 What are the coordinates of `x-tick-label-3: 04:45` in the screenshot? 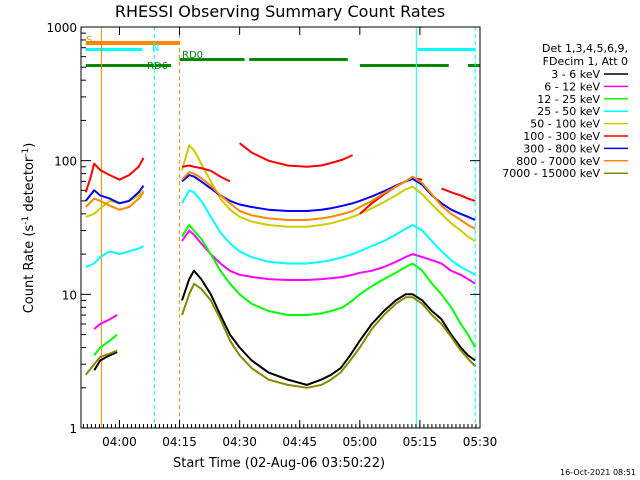 It's located at (299, 442).